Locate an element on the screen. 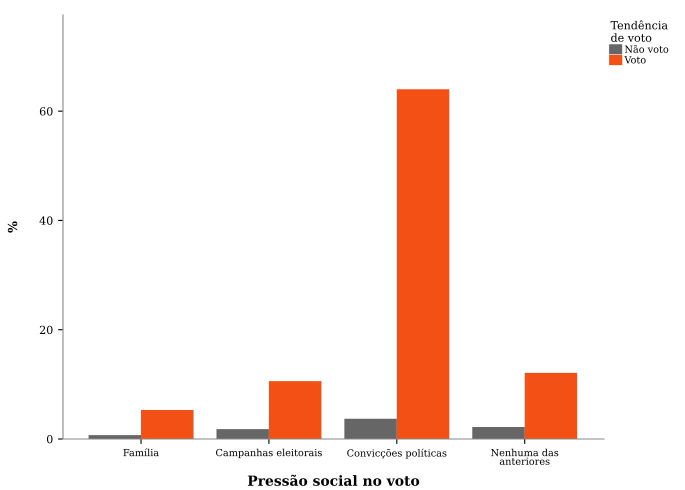 Image resolution: width=685 pixels, height=490 pixels. x-tick-label: Convicções políticas is located at coordinates (396, 453).